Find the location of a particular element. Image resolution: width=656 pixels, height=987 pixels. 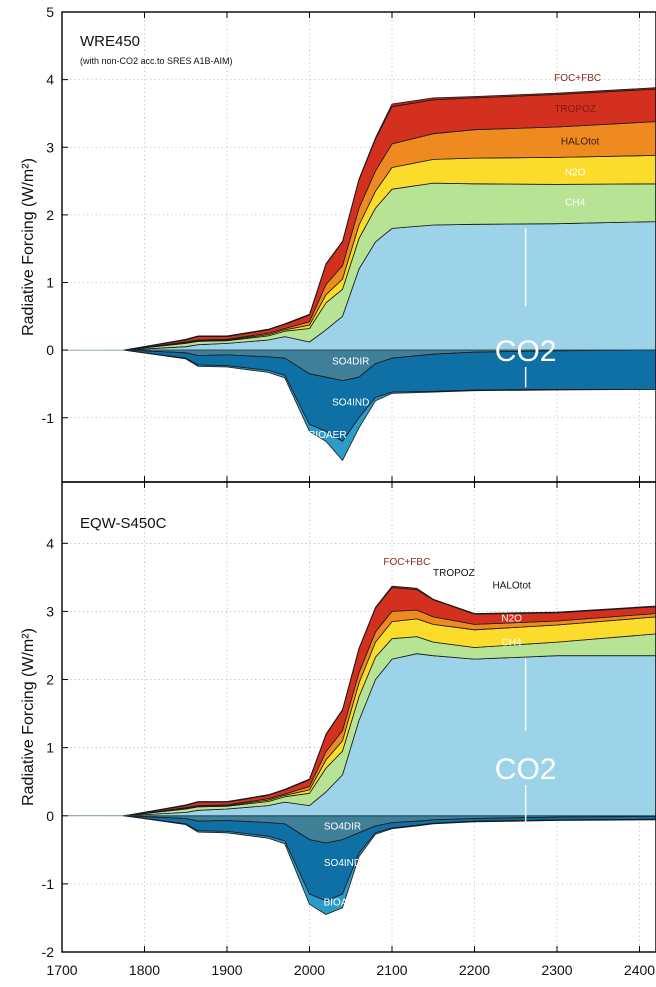

panel-subtitle: (with non-CO2 acc.to SRES A1B-AIM) is located at coordinates (156, 61).